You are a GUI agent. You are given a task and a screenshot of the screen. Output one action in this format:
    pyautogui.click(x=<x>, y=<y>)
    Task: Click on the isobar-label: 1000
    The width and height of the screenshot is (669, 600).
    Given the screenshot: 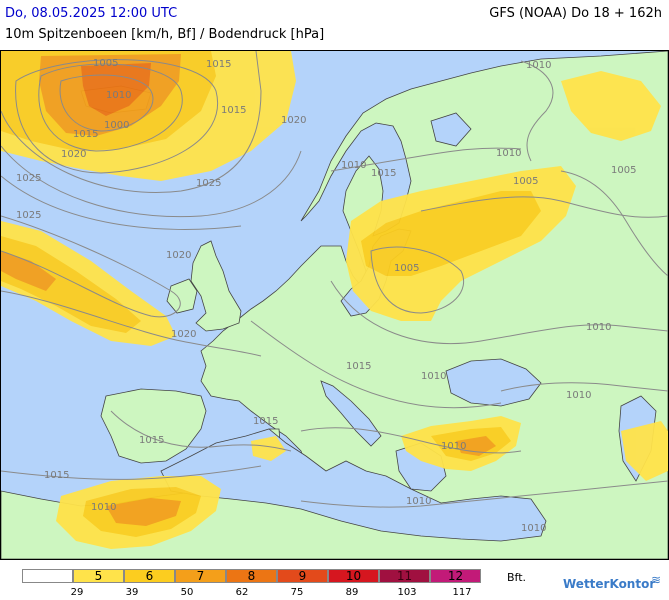 What is the action you would take?
    pyautogui.click(x=116, y=125)
    